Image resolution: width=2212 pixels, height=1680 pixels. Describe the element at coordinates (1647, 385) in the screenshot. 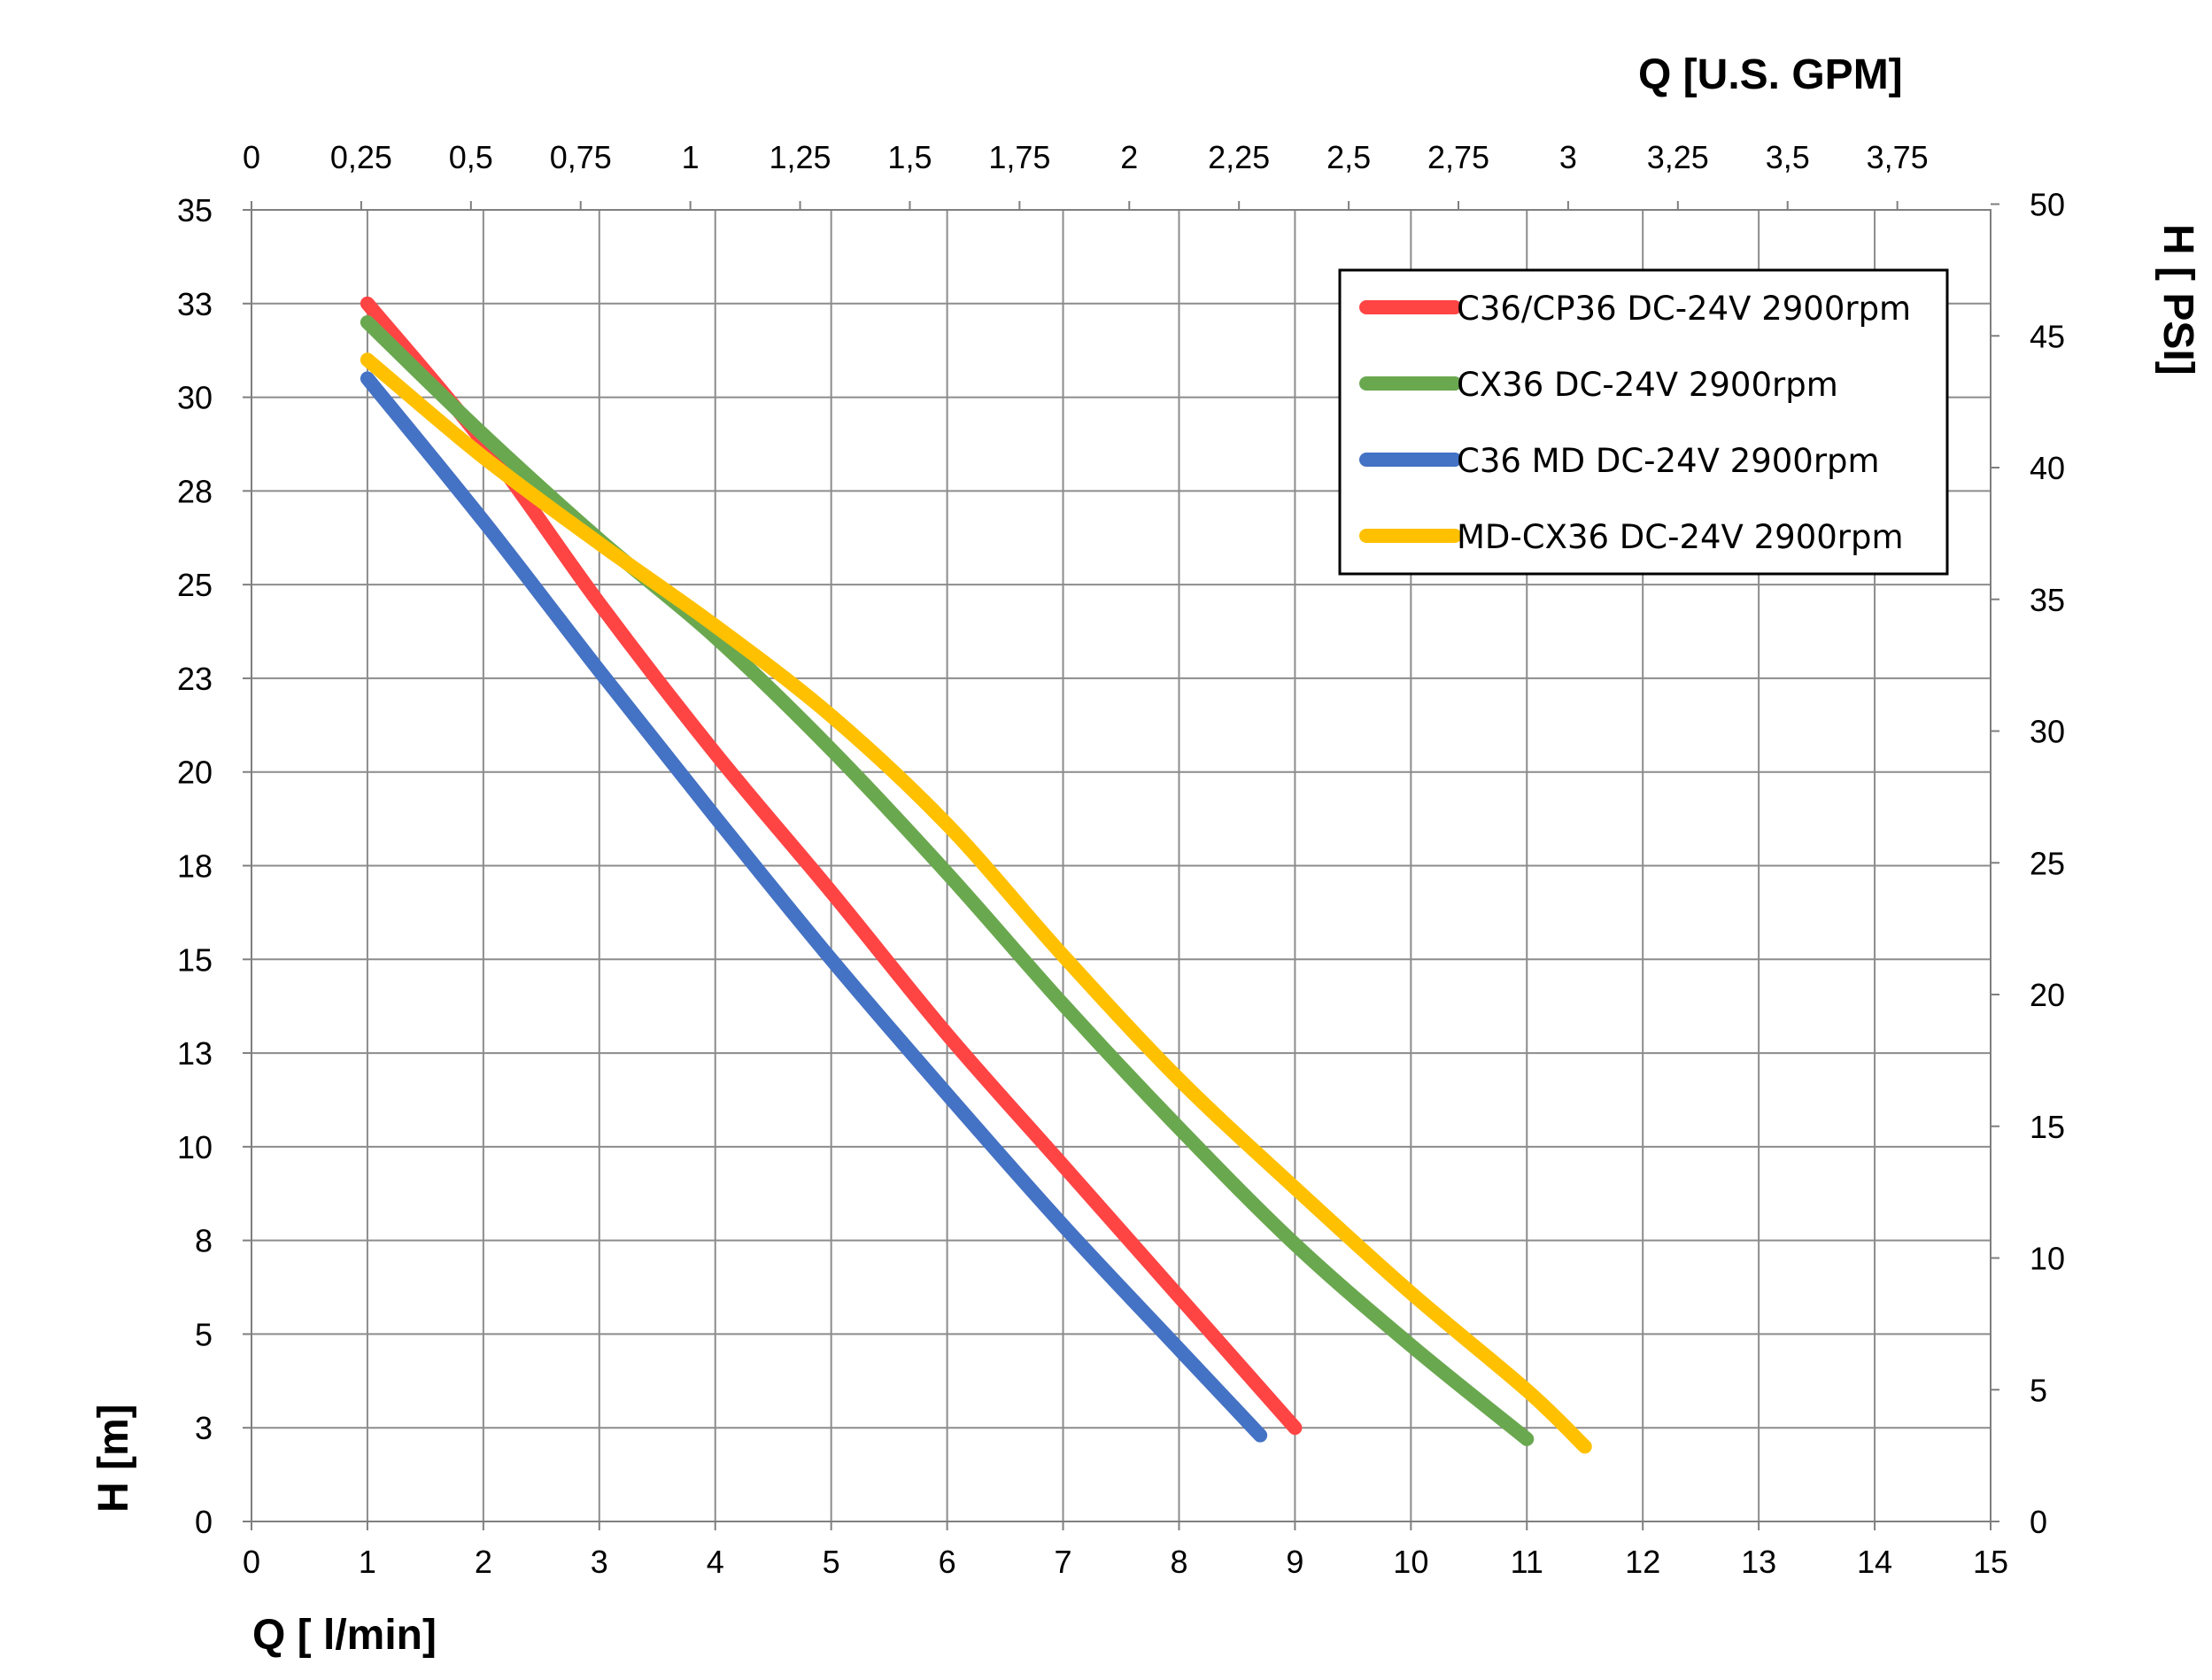

I see `legend-label: CX36 DC-24V 2900rpm` at that location.